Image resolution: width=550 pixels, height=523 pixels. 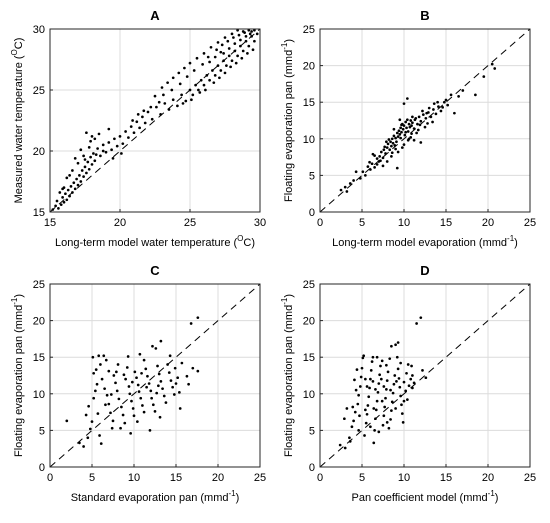 What do you see at coordinates (289, 296) in the screenshot?
I see `y-axis-label-unit-close: )` at bounding box center [289, 296].